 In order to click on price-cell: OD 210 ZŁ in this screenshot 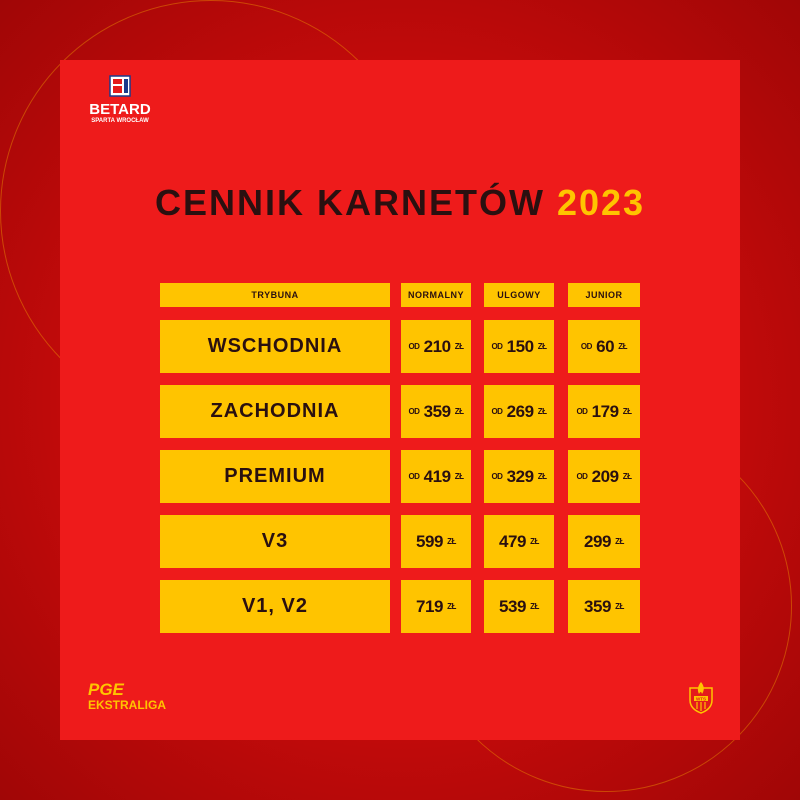, I will do `click(436, 346)`.